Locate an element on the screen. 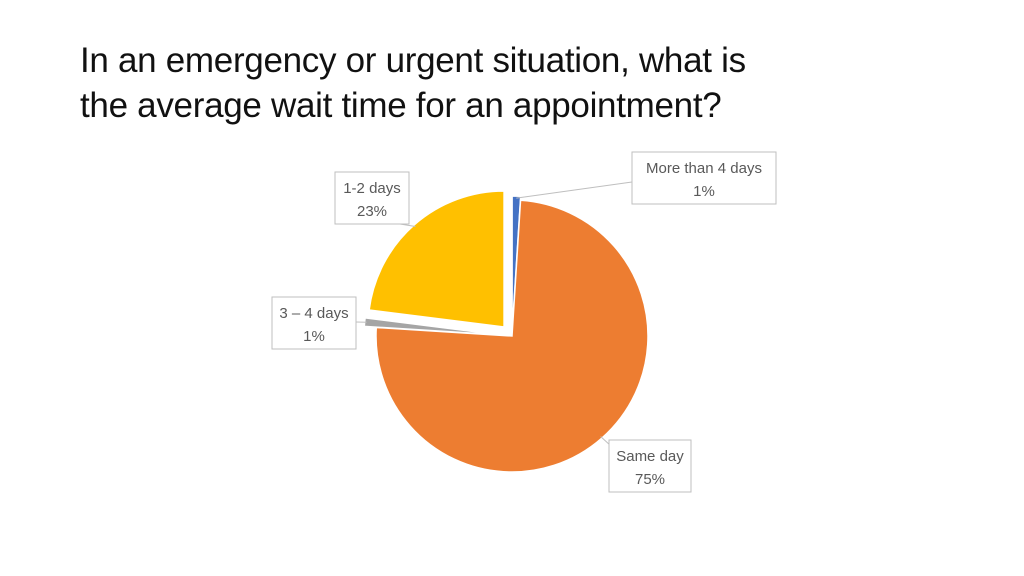 This screenshot has width=1024, height=576. pie-slices is located at coordinates (506, 331).